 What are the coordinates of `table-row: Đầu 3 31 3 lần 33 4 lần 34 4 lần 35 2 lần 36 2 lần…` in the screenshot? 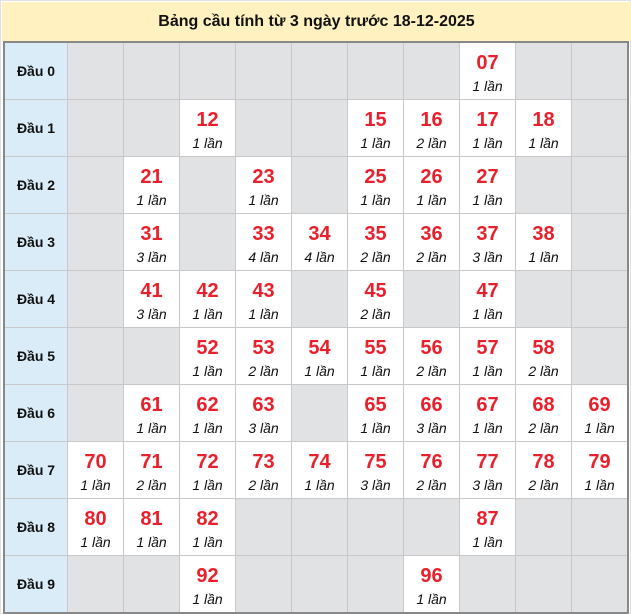 It's located at (316, 242).